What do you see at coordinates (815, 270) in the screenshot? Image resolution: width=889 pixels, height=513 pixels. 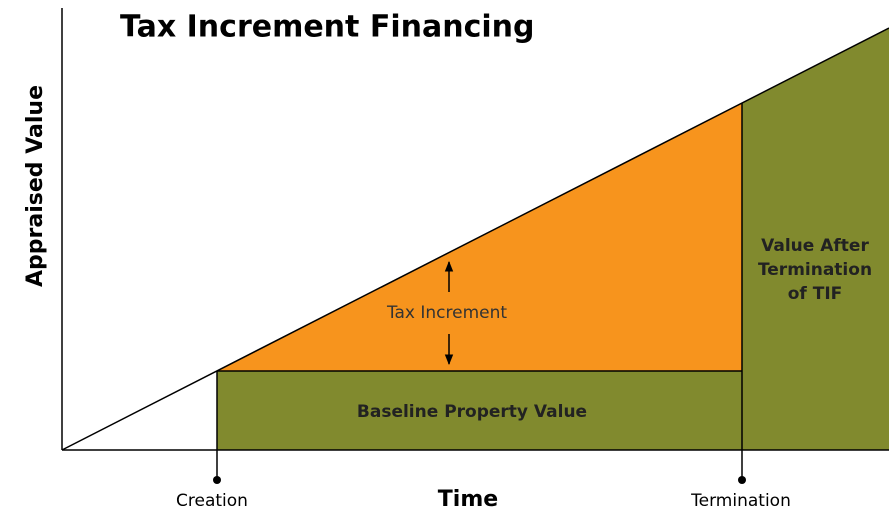 I see `after-label: Termination` at bounding box center [815, 270].